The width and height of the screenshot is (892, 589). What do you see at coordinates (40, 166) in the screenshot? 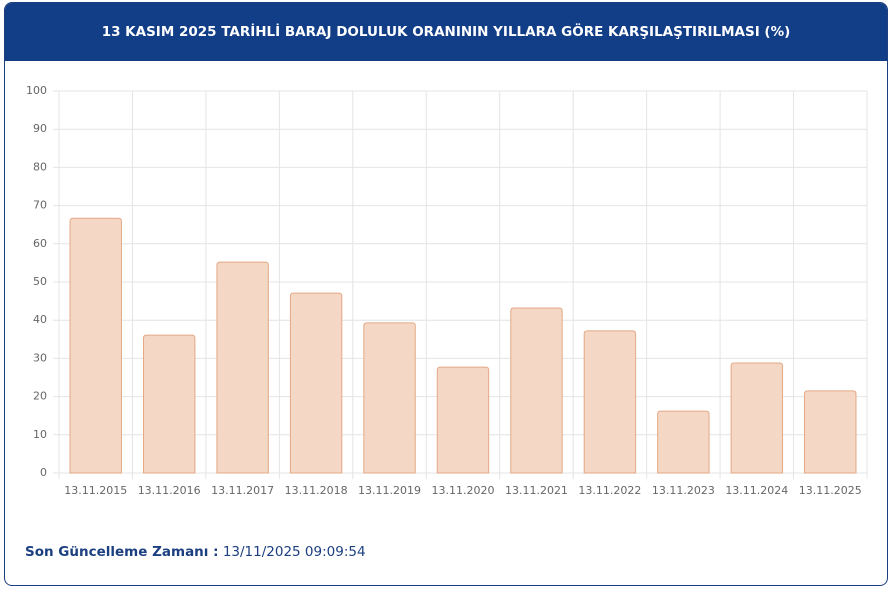
I see `y-tick-label: 80` at bounding box center [40, 166].